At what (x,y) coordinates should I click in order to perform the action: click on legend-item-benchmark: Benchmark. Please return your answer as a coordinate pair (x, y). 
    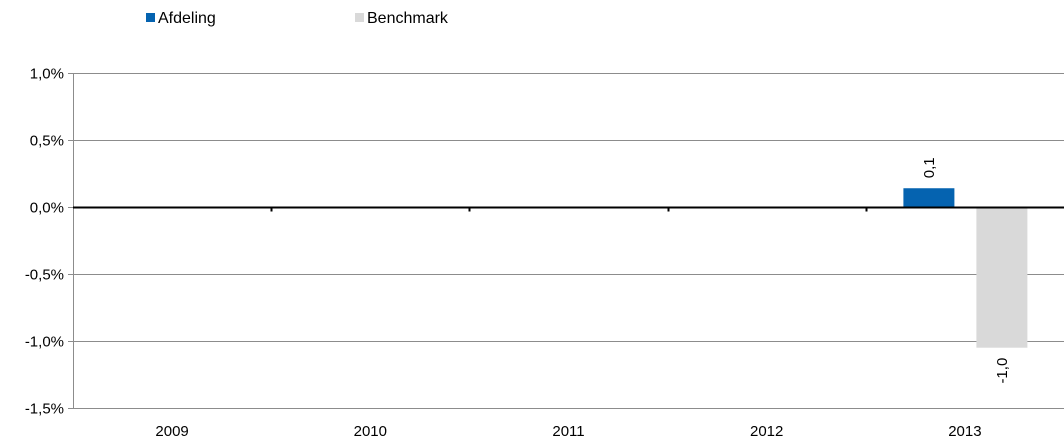
    Looking at the image, I should click on (401, 19).